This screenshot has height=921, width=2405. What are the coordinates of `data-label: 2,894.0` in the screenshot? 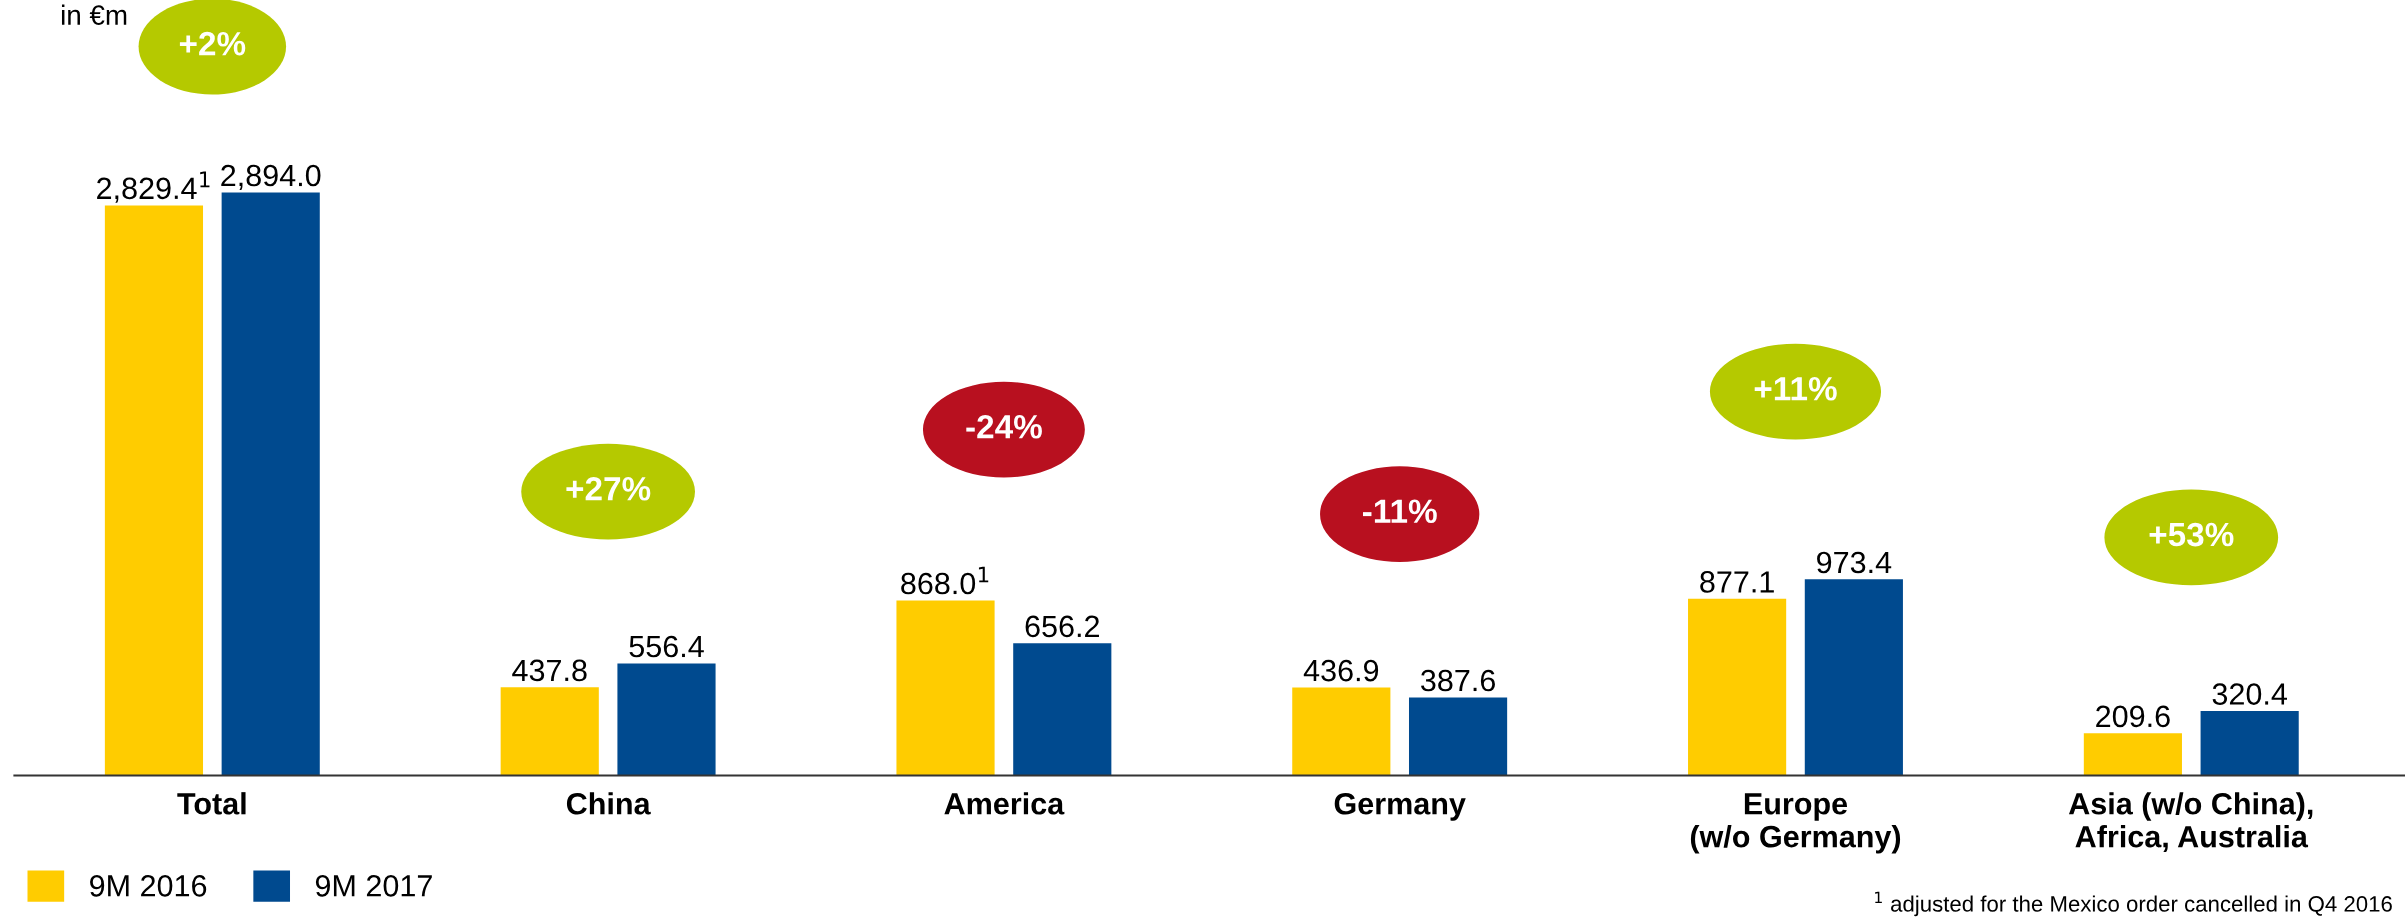 It's located at (271, 177).